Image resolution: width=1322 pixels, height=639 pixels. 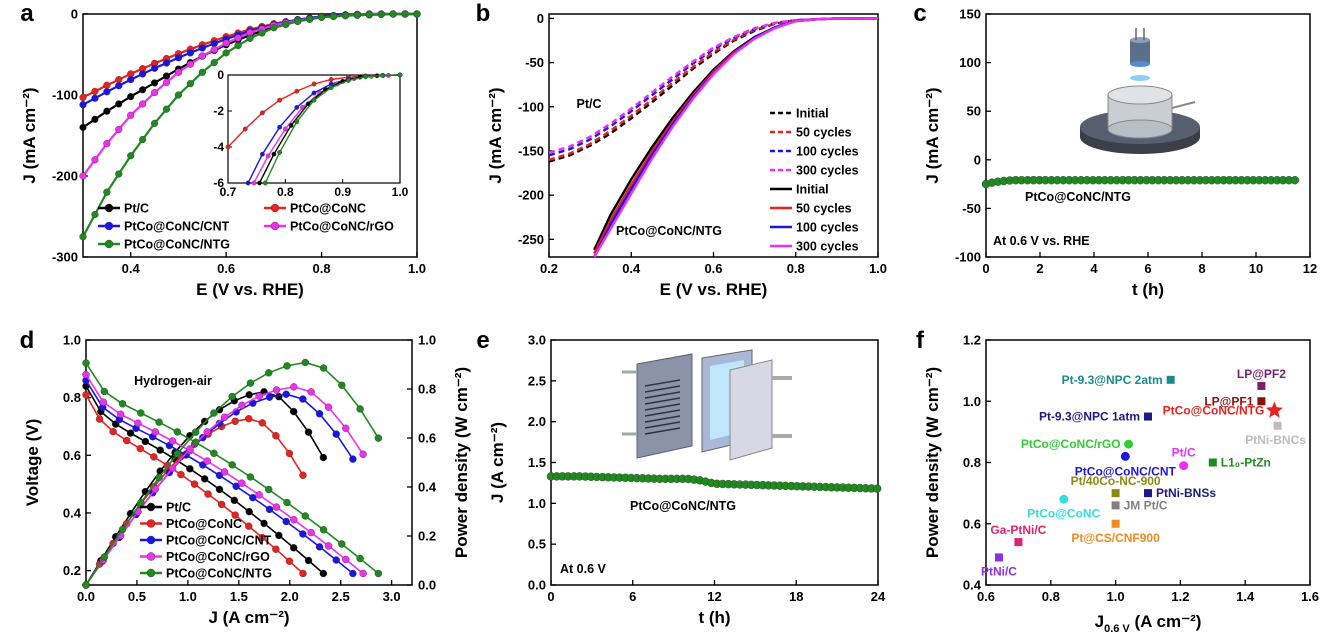 I want to click on flow-channel, so click(x=662, y=425).